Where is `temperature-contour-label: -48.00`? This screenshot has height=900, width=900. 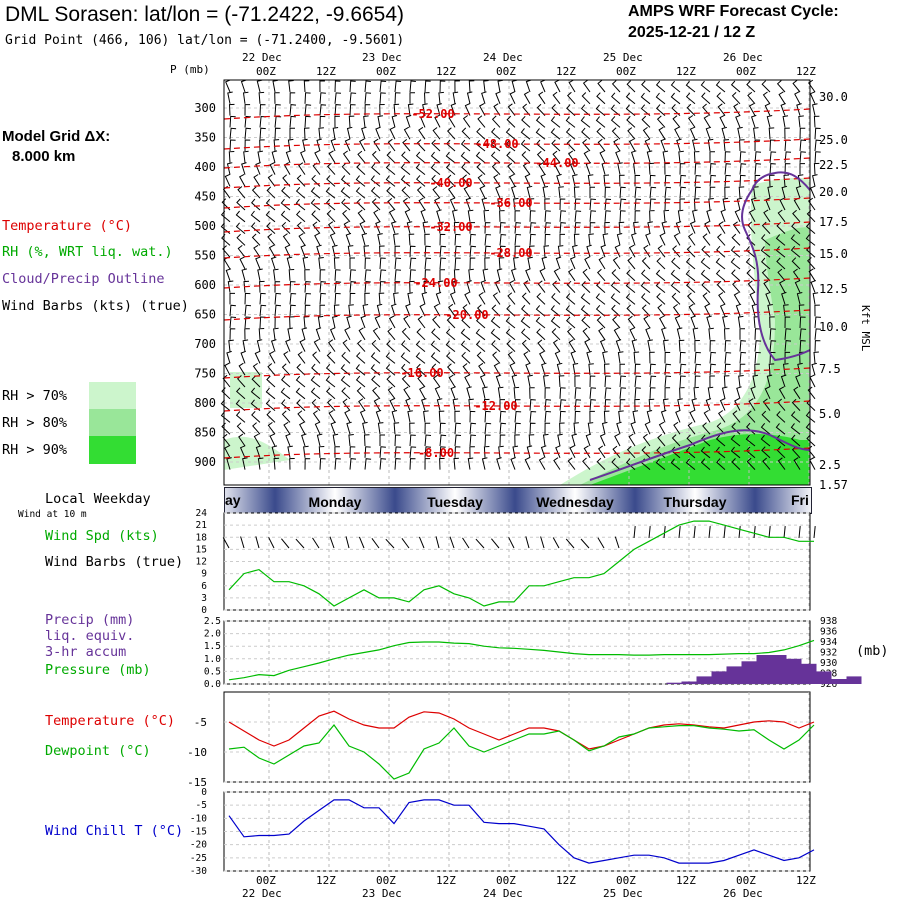
temperature-contour-label: -48.00 is located at coordinates (496, 144).